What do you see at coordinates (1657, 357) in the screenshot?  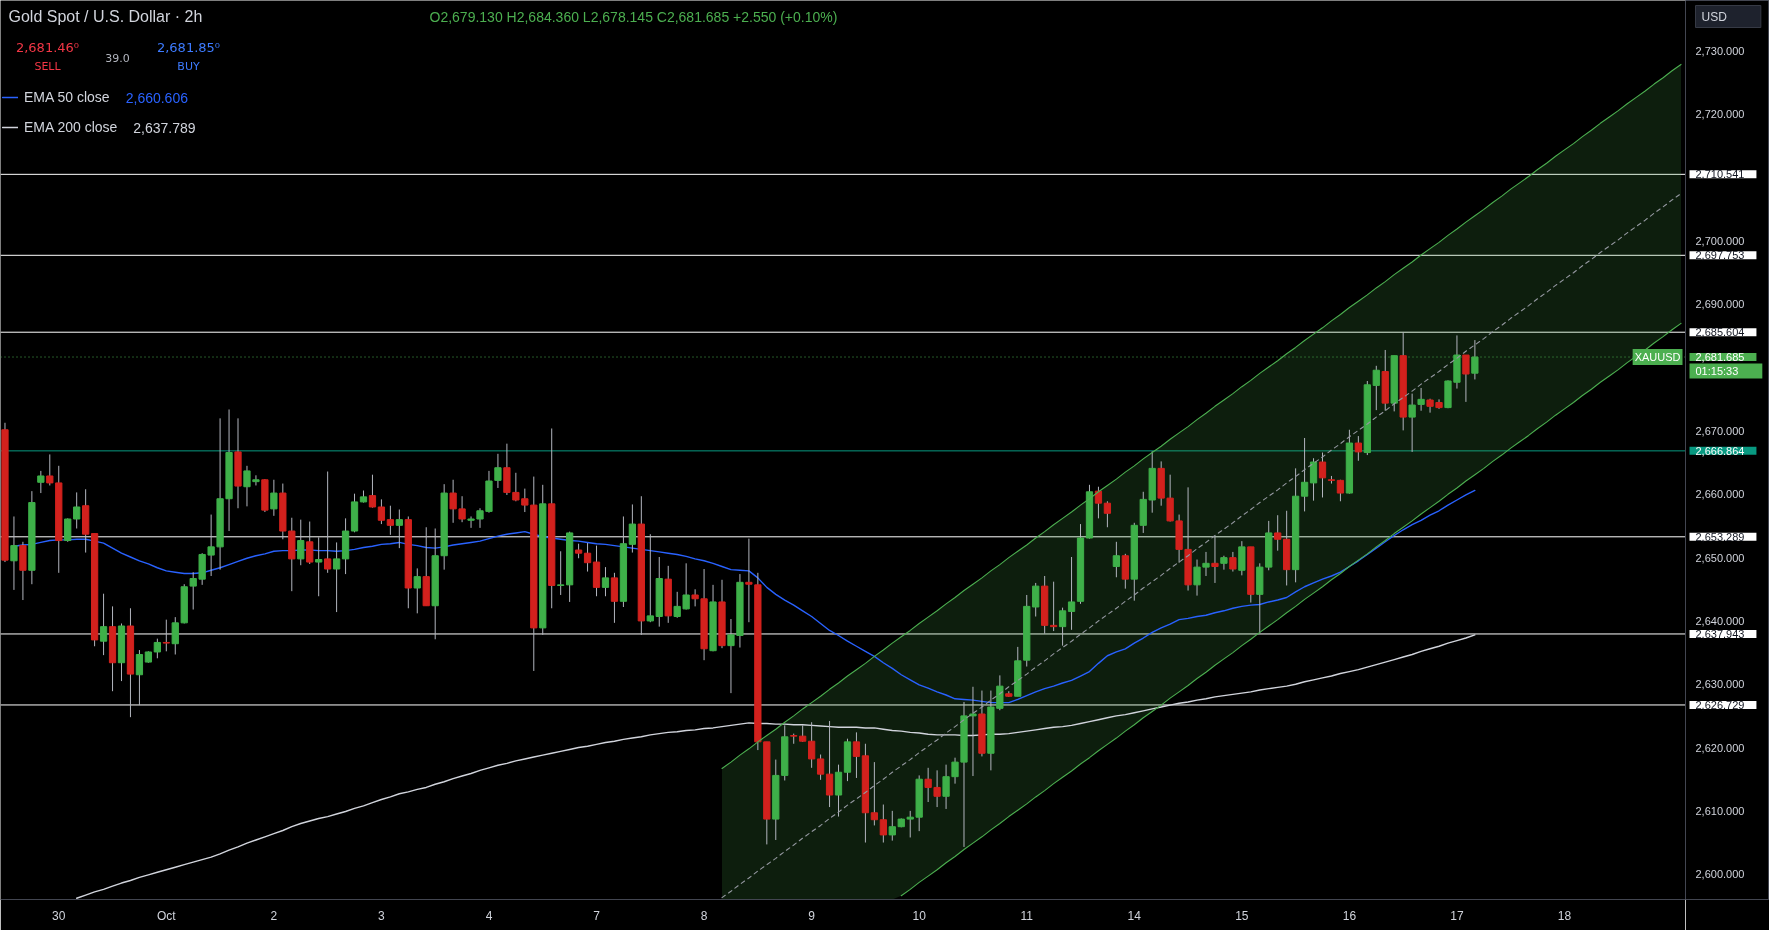 I see `annotation: XAUUSD` at bounding box center [1657, 357].